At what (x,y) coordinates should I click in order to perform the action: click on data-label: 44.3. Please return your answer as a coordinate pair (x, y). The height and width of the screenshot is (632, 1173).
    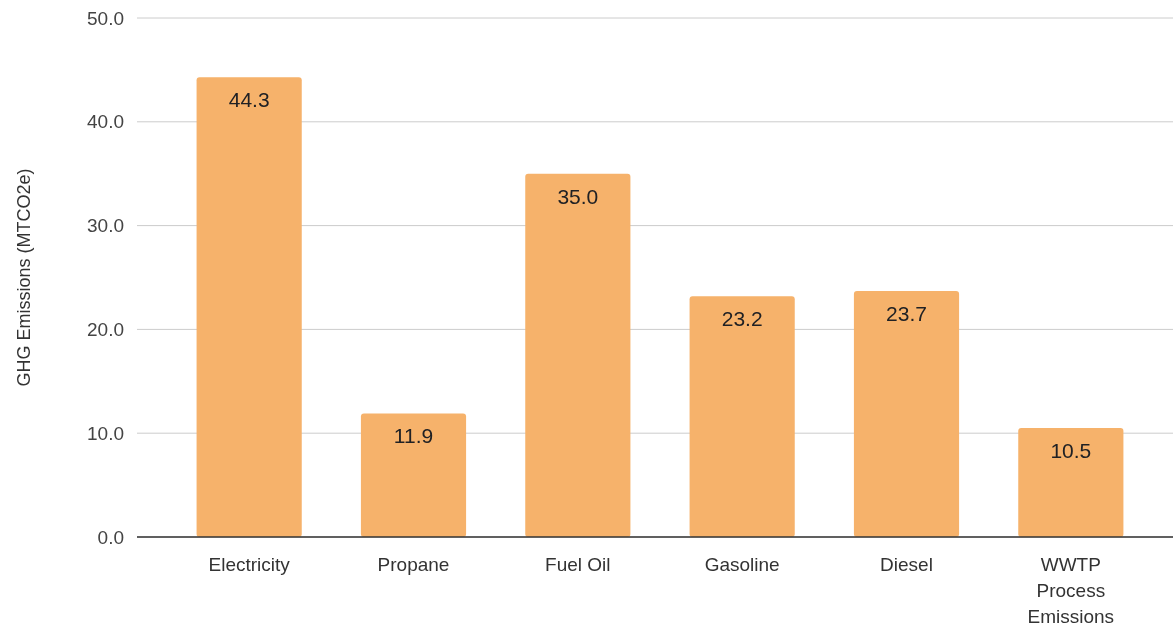
    Looking at the image, I should click on (249, 100).